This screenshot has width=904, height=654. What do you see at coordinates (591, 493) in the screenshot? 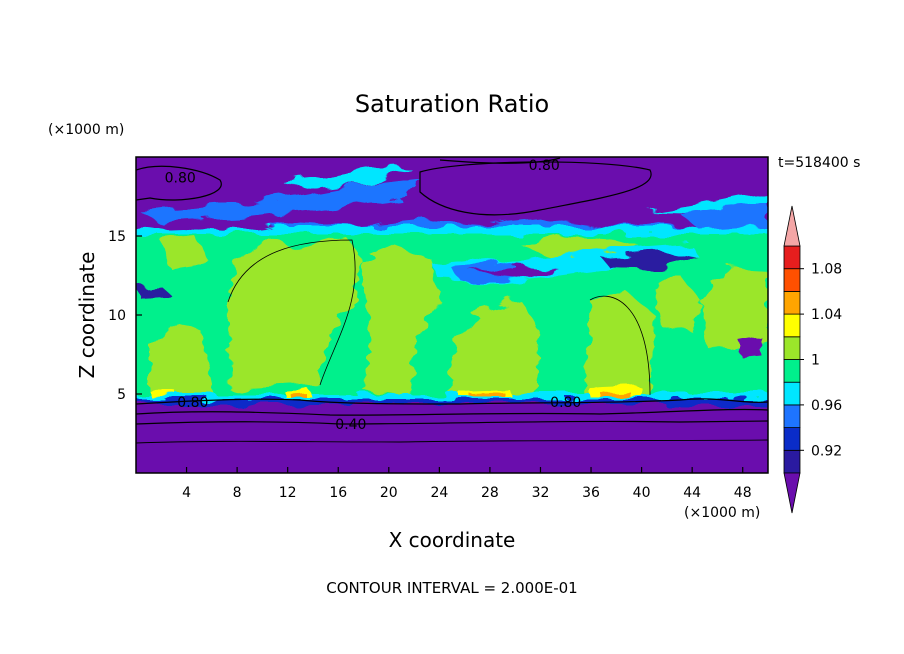
I see `x-tick-label: 36` at bounding box center [591, 493].